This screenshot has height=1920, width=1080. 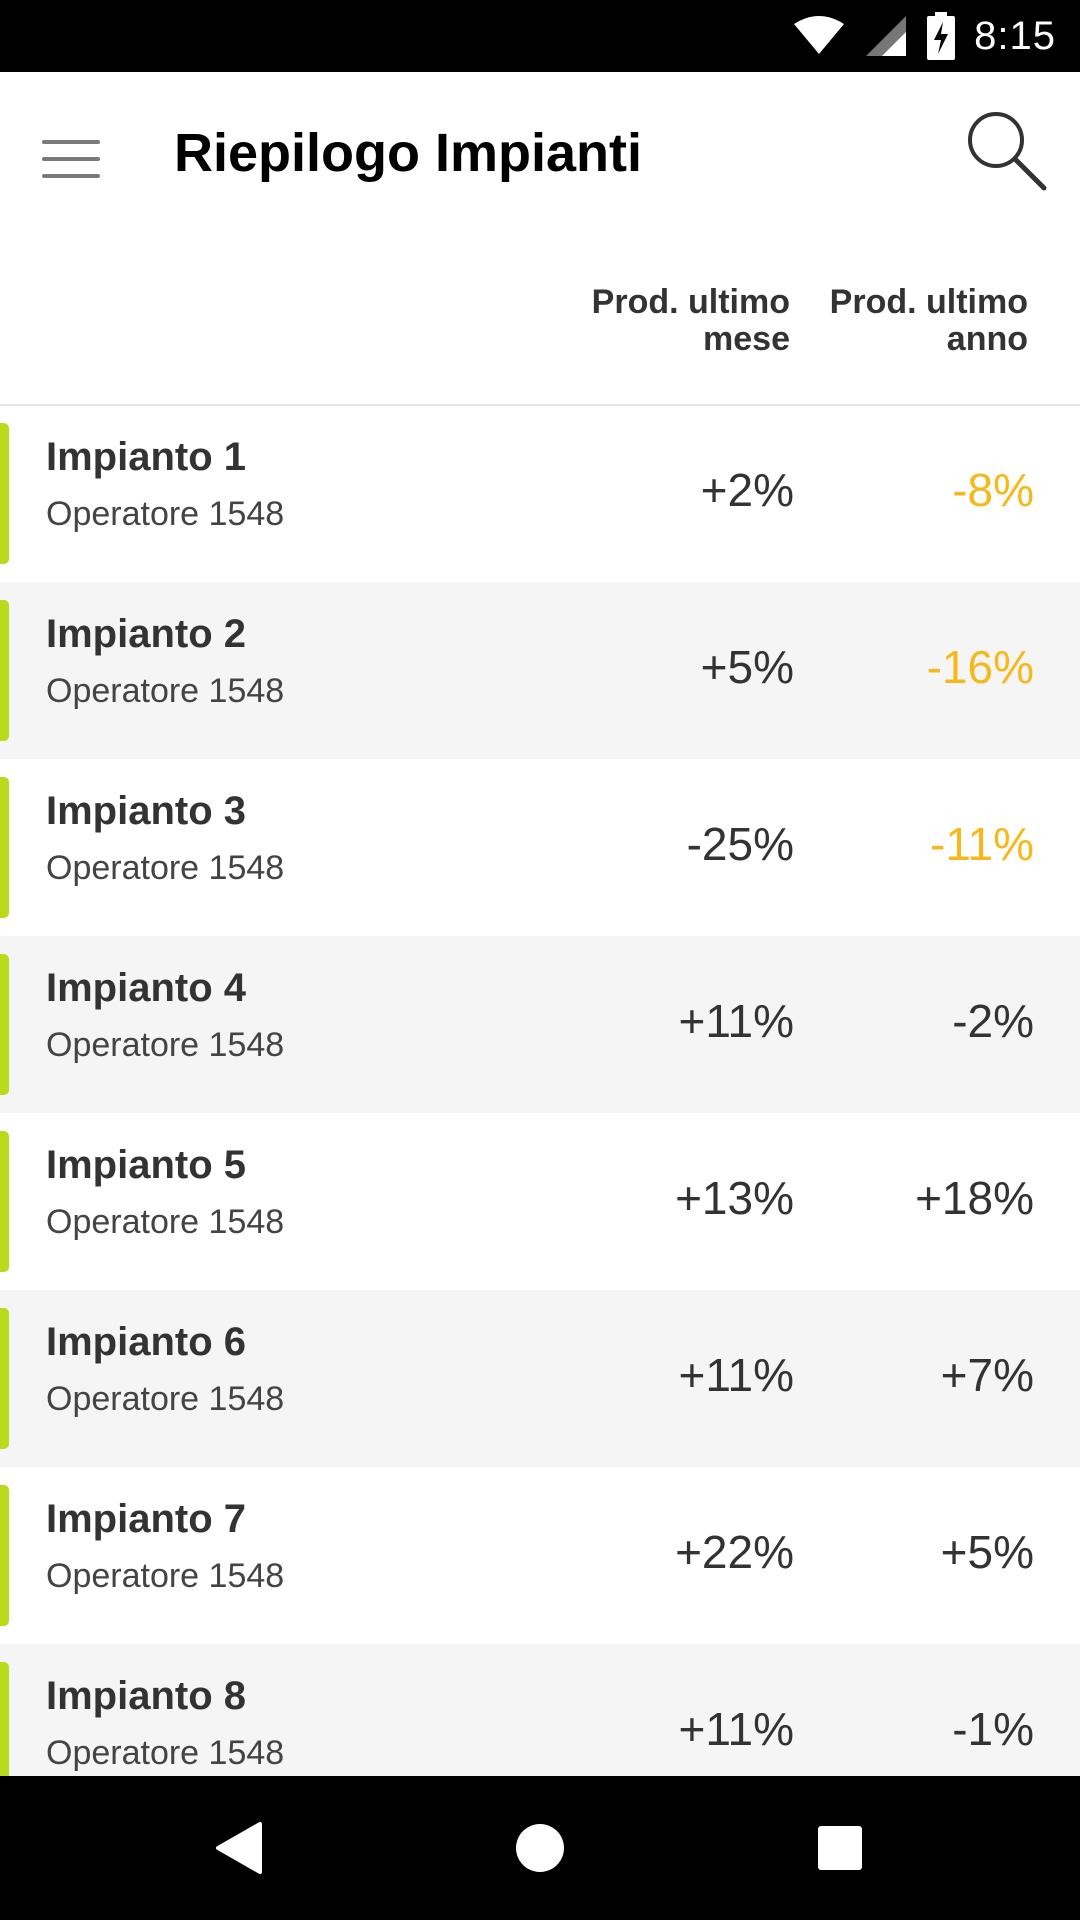 What do you see at coordinates (740, 844) in the screenshot?
I see `month-value: -25%` at bounding box center [740, 844].